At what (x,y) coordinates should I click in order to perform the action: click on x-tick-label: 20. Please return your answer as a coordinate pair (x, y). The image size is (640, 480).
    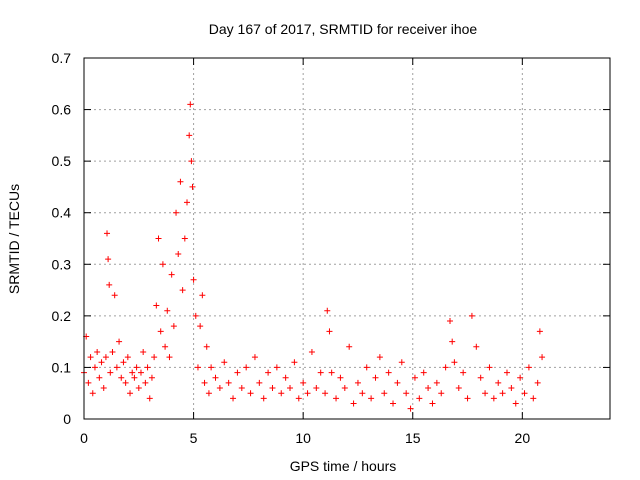
    Looking at the image, I should click on (523, 438).